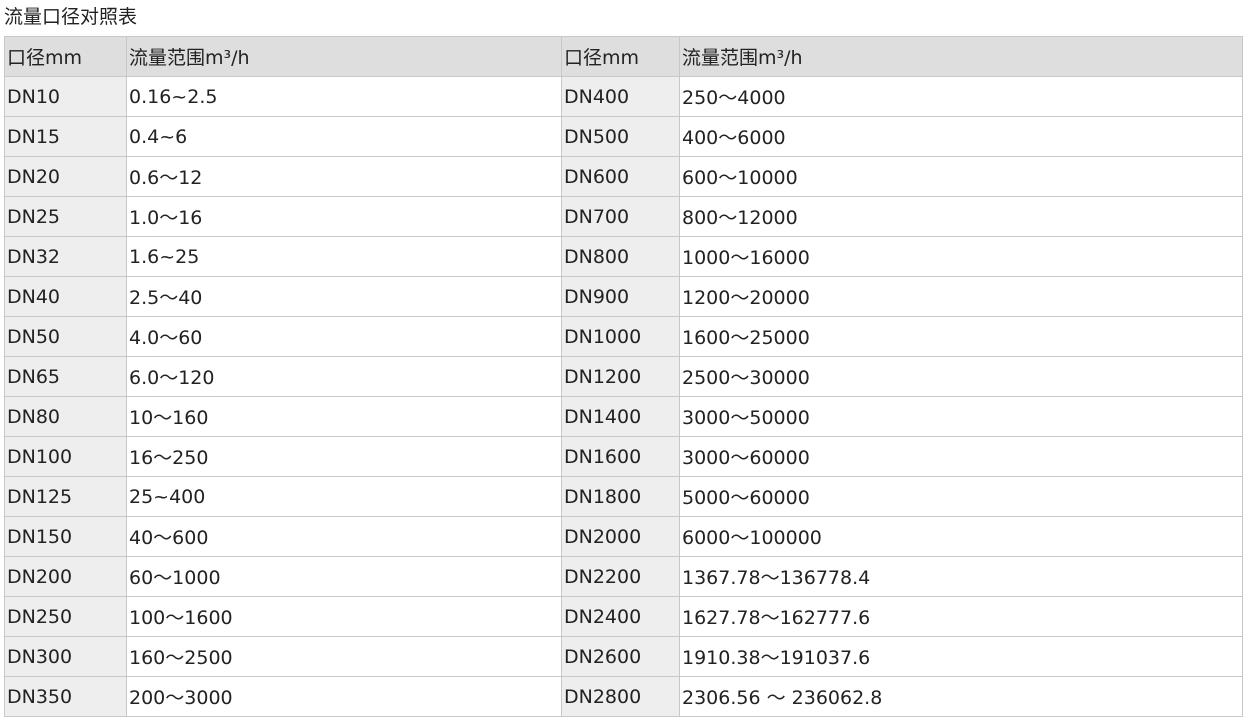  I want to click on flow-range-cell: 0.6～12, so click(344, 176).